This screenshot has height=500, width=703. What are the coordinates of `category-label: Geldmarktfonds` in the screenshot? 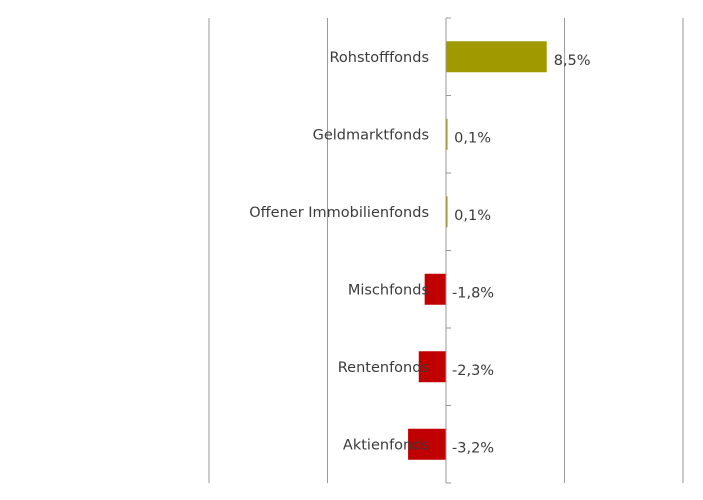 It's located at (371, 135).